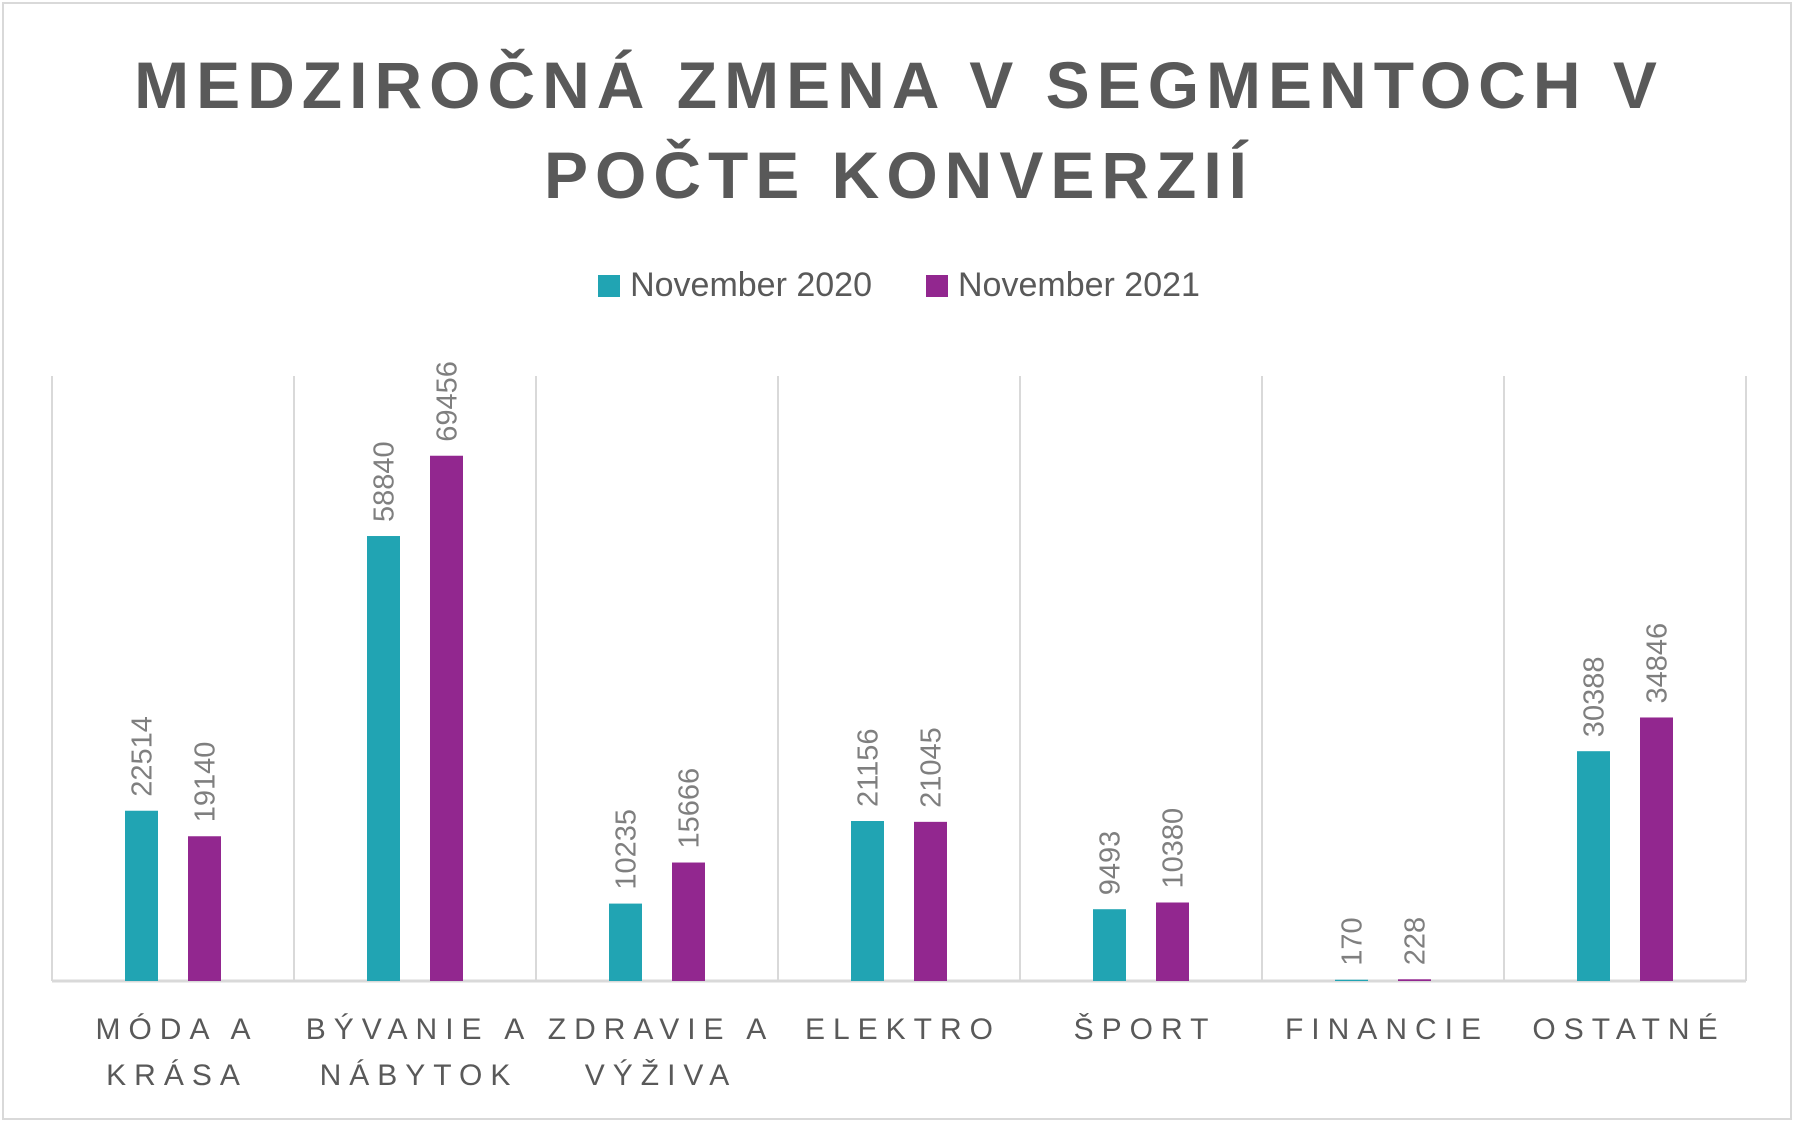  Describe the element at coordinates (903, 1029) in the screenshot. I see `category-label: ELEKTRO` at that location.